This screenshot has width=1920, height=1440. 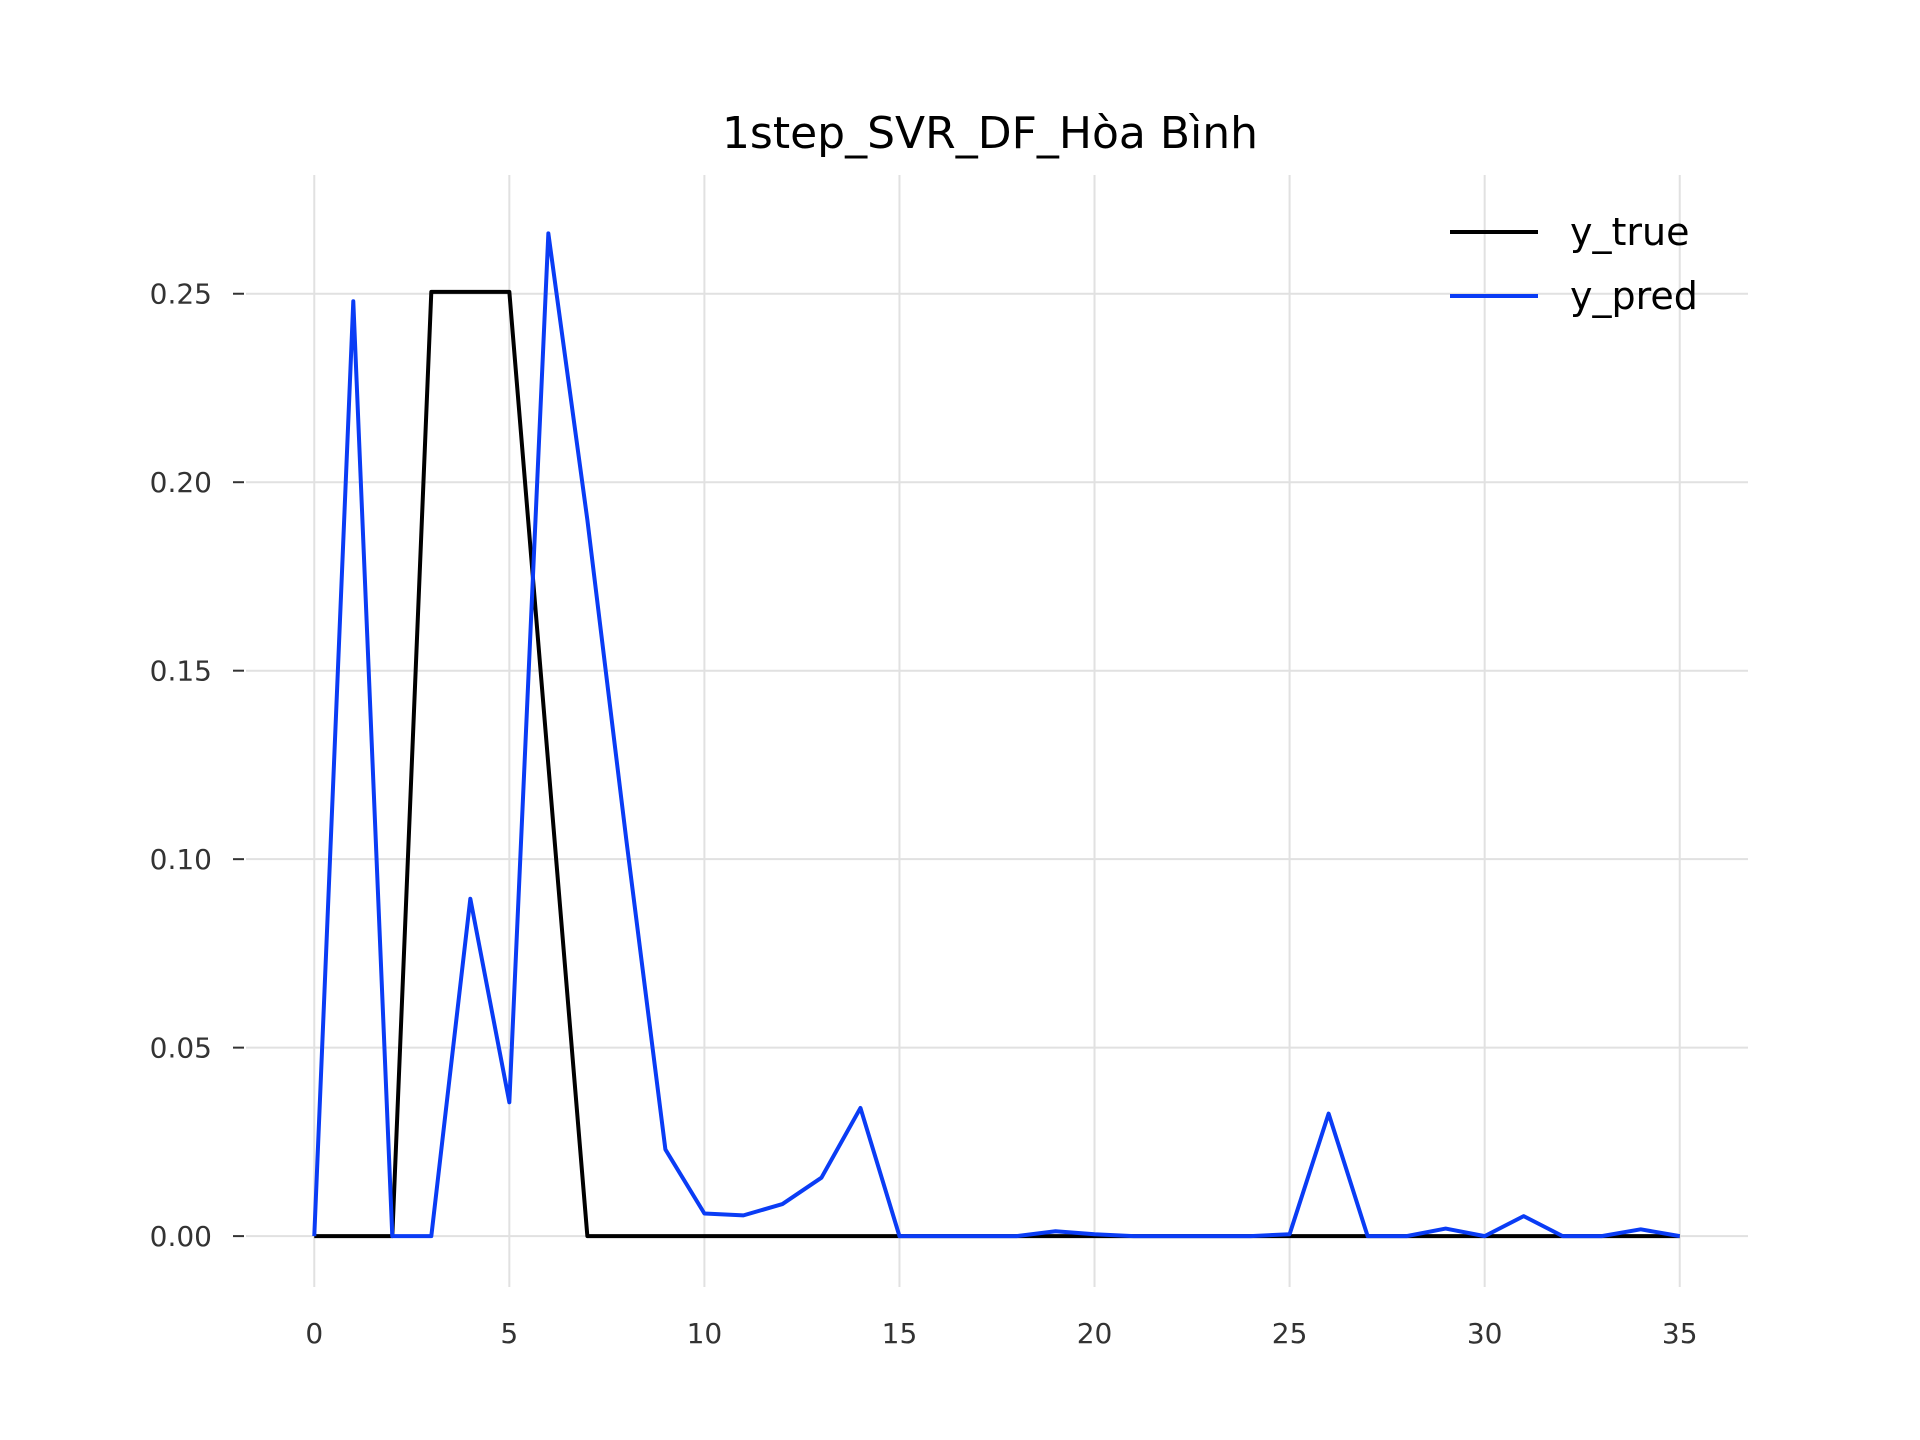 I want to click on y-tick-label: 0.15, so click(x=181, y=671).